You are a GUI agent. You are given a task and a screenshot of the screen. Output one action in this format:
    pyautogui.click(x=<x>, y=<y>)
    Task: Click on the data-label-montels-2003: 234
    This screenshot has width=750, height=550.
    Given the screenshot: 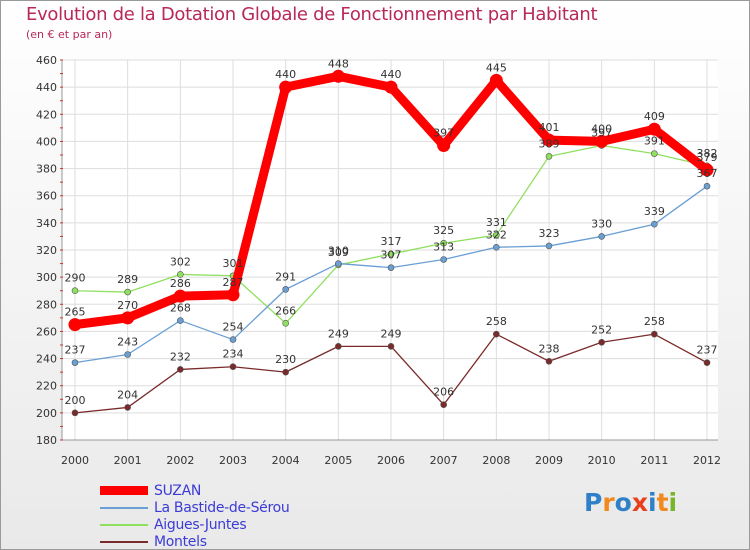 What is the action you would take?
    pyautogui.click(x=233, y=354)
    